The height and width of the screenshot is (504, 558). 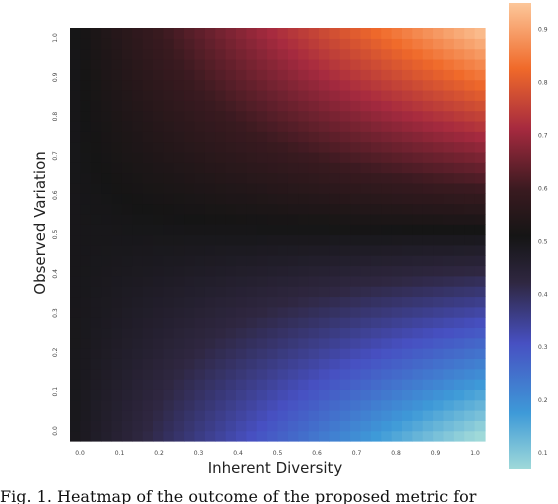 What do you see at coordinates (275, 468) in the screenshot?
I see `x-axis-label: Inherent Diversity` at bounding box center [275, 468].